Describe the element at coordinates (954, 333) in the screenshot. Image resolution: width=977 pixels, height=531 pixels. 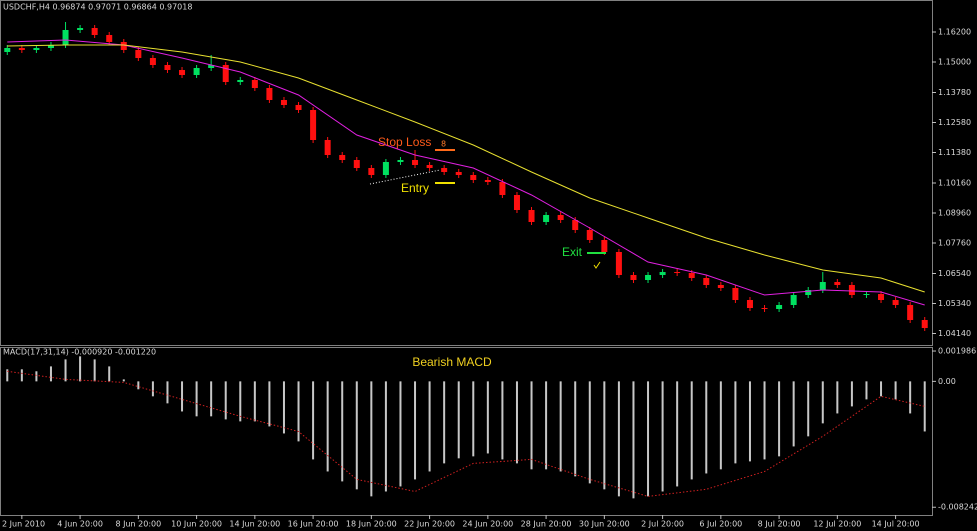
I see `y-tick-label: 1.04140` at that location.